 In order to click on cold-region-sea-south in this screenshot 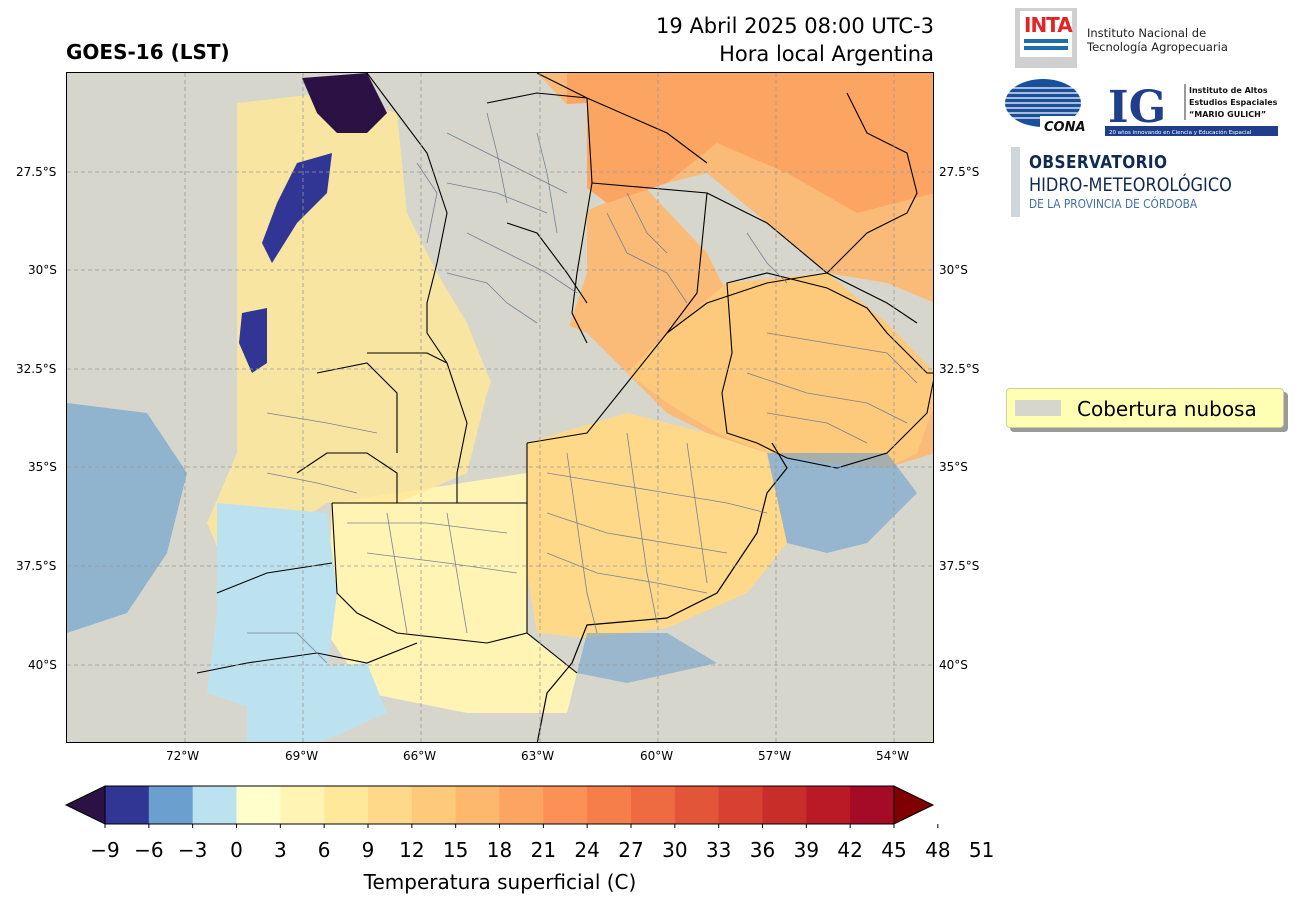, I will do `click(647, 658)`.